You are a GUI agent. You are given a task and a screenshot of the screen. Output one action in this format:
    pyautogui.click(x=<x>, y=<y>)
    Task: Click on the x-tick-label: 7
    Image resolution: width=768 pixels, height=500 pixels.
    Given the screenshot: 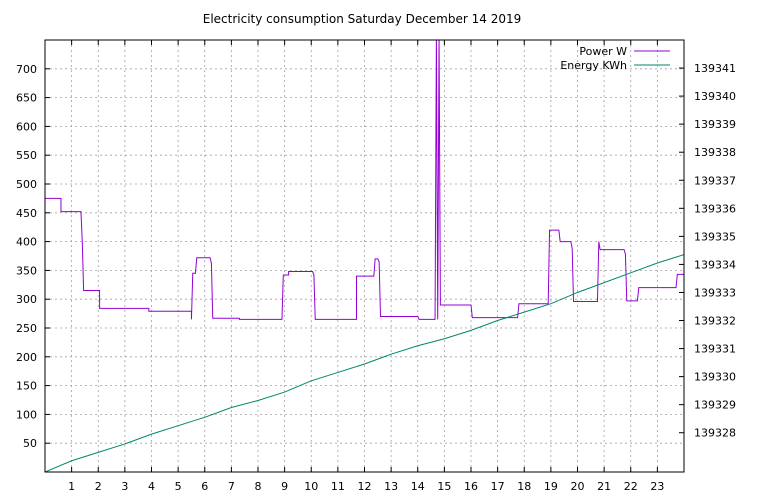 What is the action you would take?
    pyautogui.click(x=231, y=486)
    